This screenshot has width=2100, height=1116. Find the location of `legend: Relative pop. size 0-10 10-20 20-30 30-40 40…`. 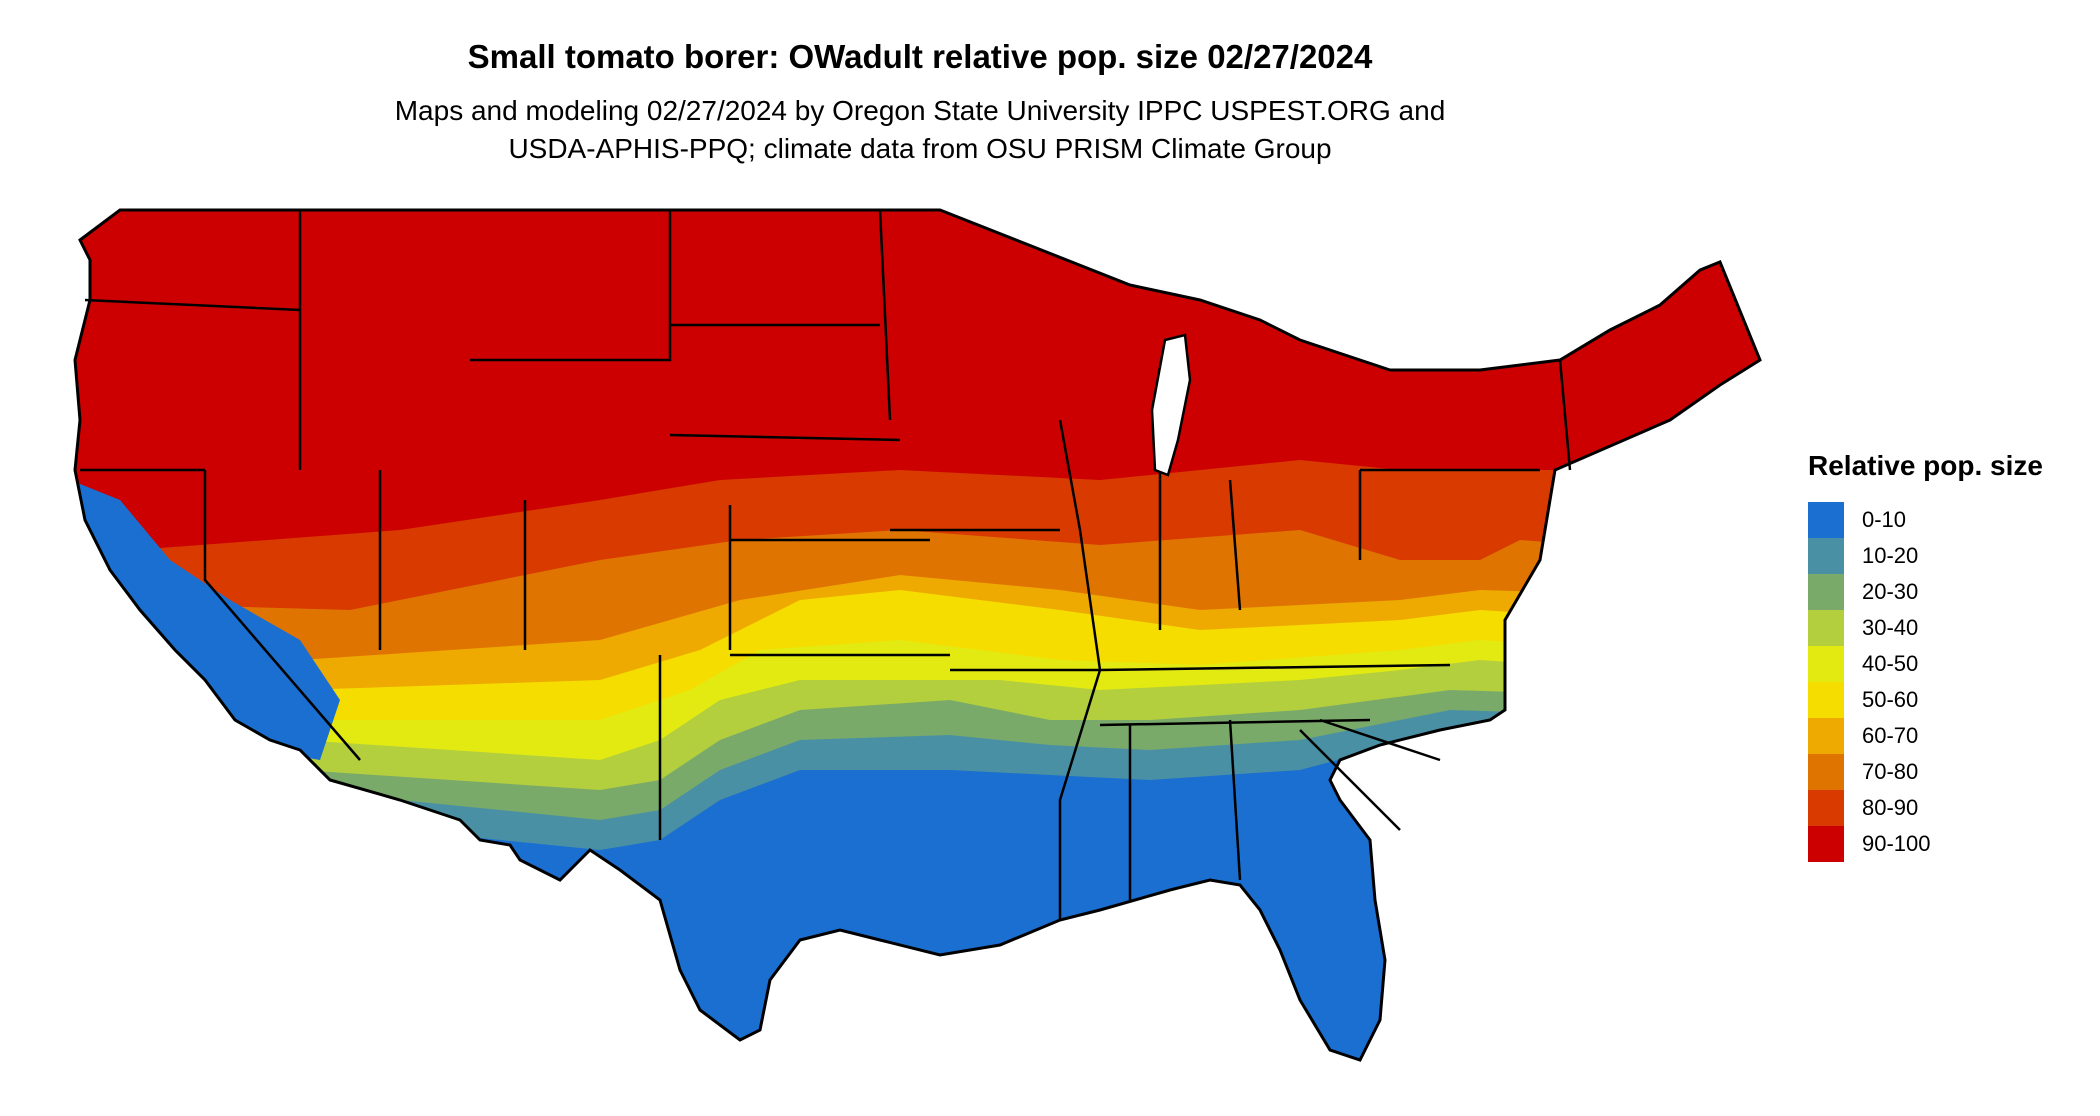

legend: Relative pop. size 0-10 10-20 20-30 30-40 40… is located at coordinates (1925, 656).